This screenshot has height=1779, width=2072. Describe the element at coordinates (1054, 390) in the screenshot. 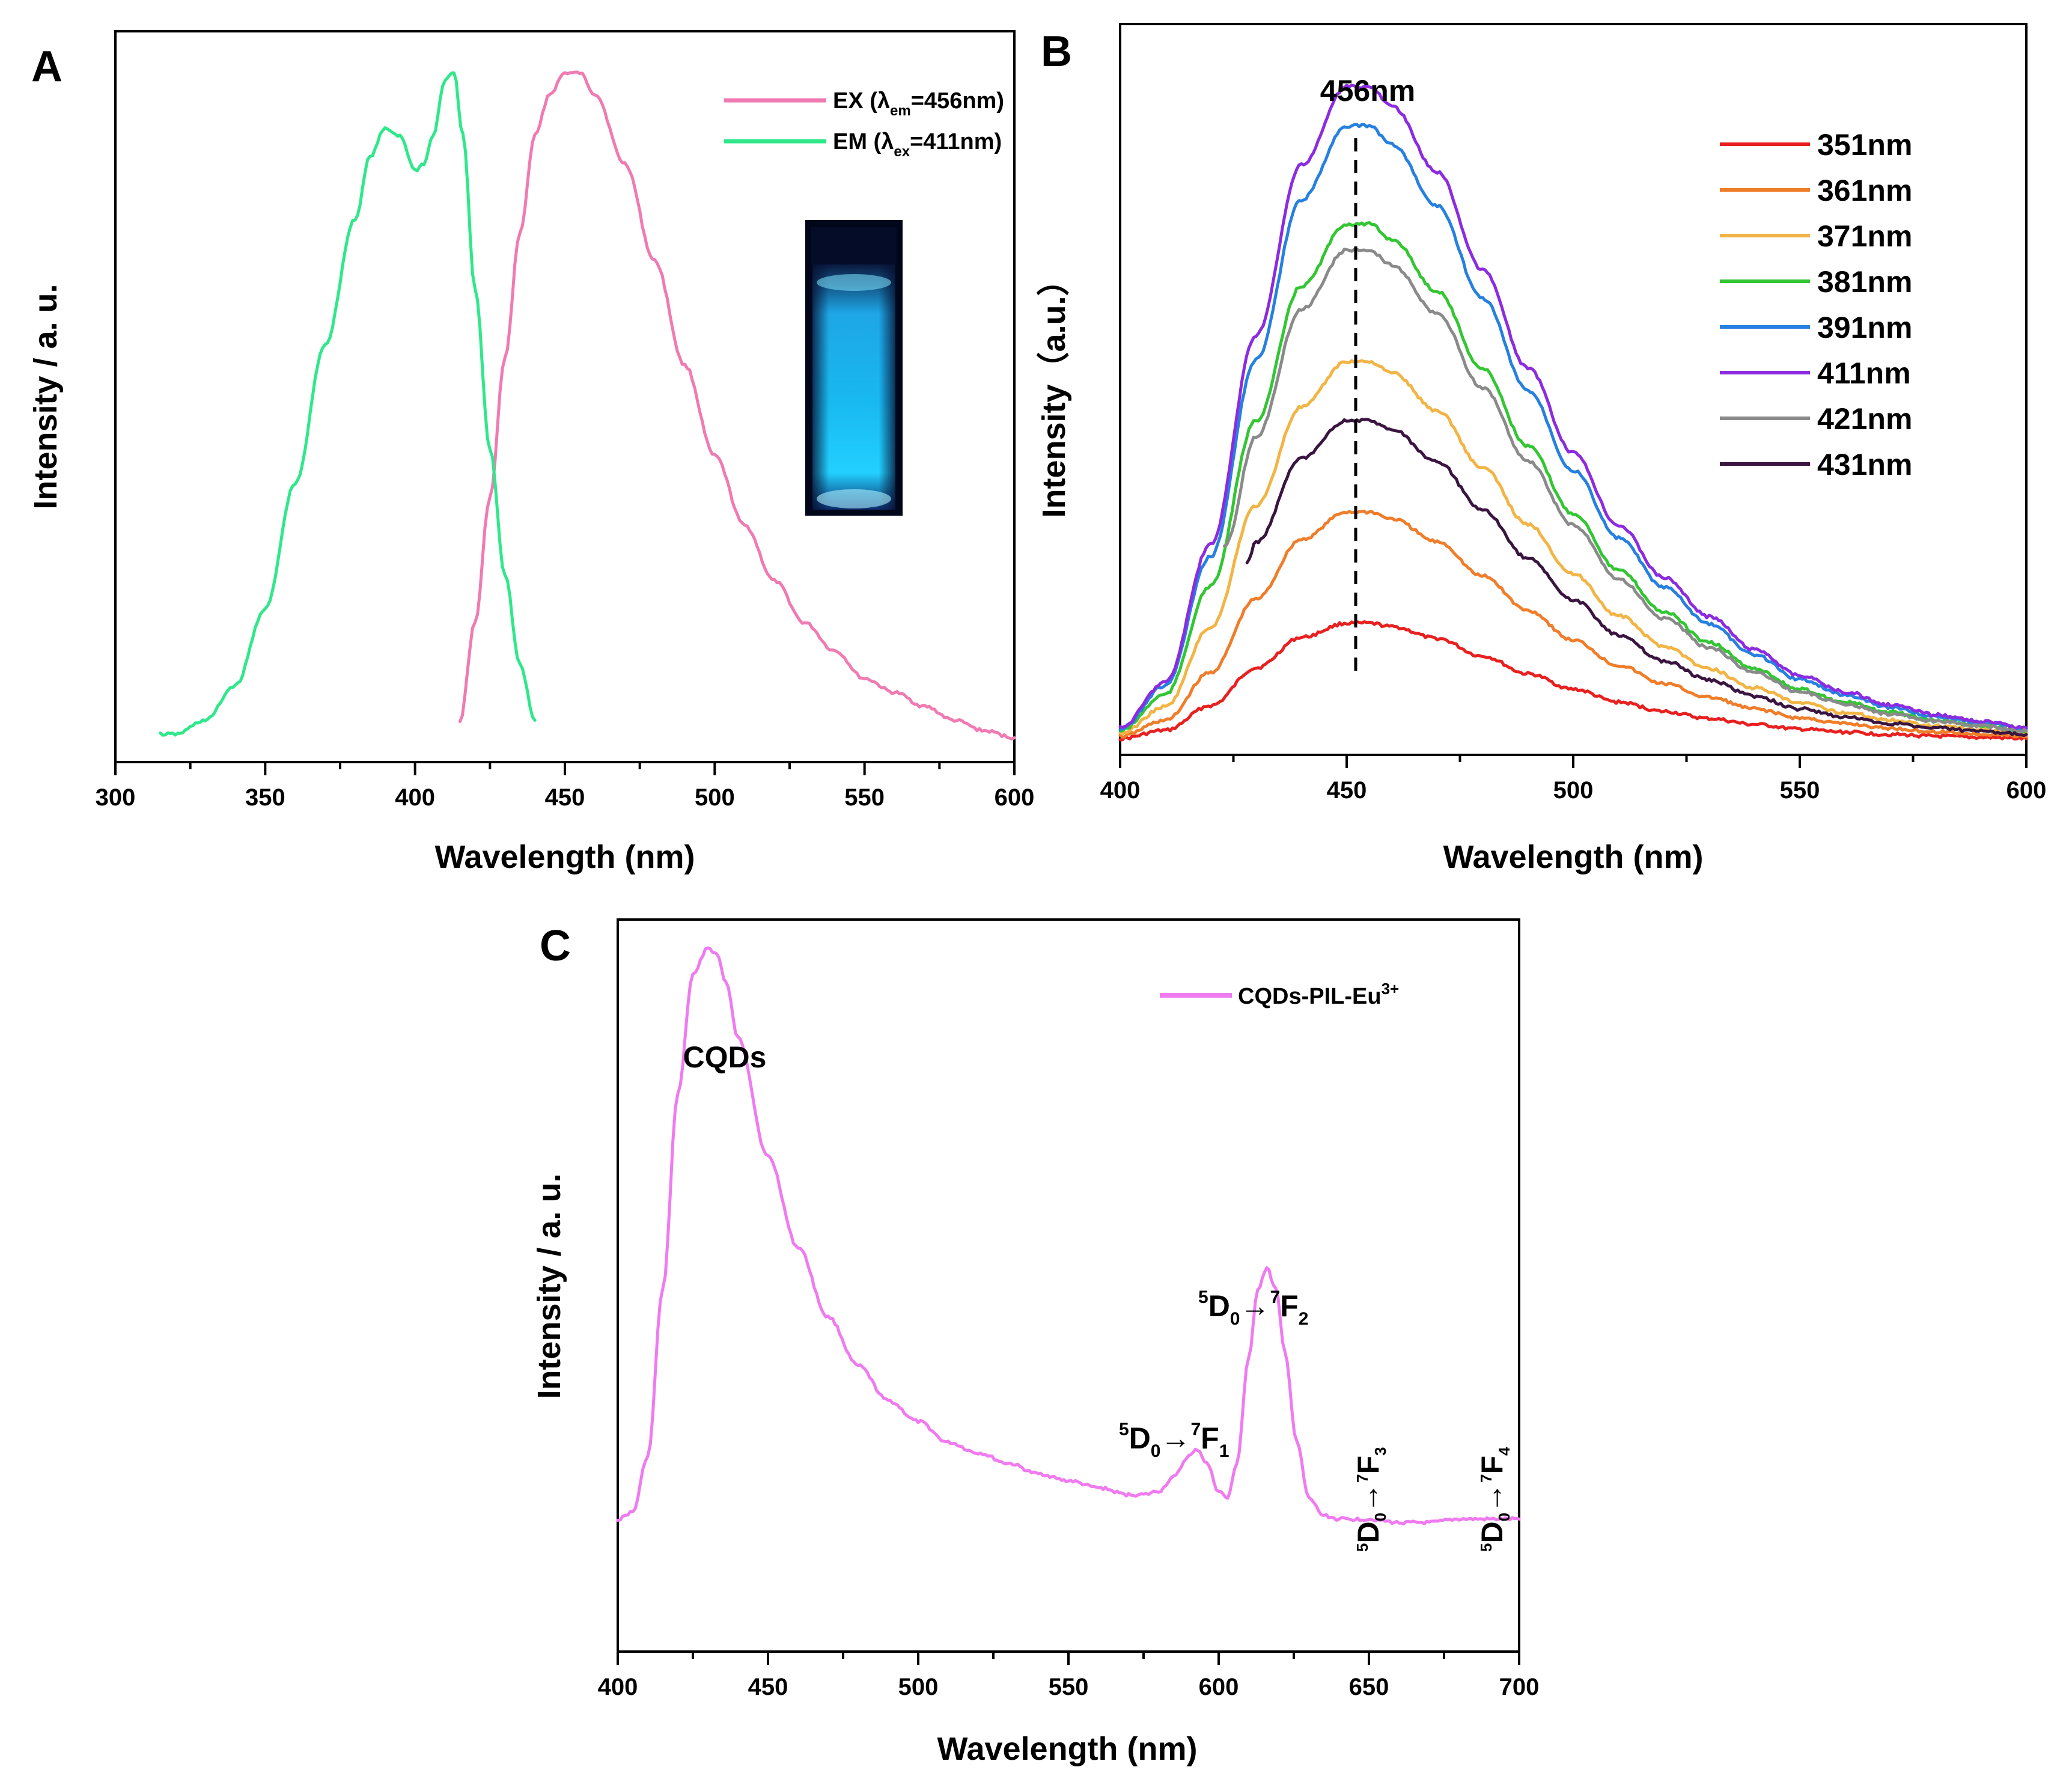

I see `panel-b-y-axis-title: Intensity（a.u.）` at that location.